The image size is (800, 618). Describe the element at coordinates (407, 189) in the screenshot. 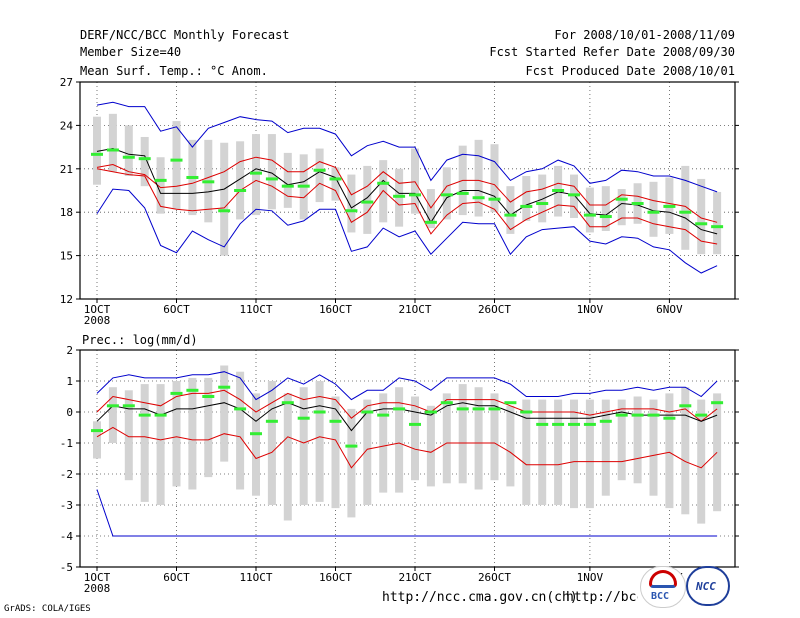

I see `temp-upper-line` at that location.